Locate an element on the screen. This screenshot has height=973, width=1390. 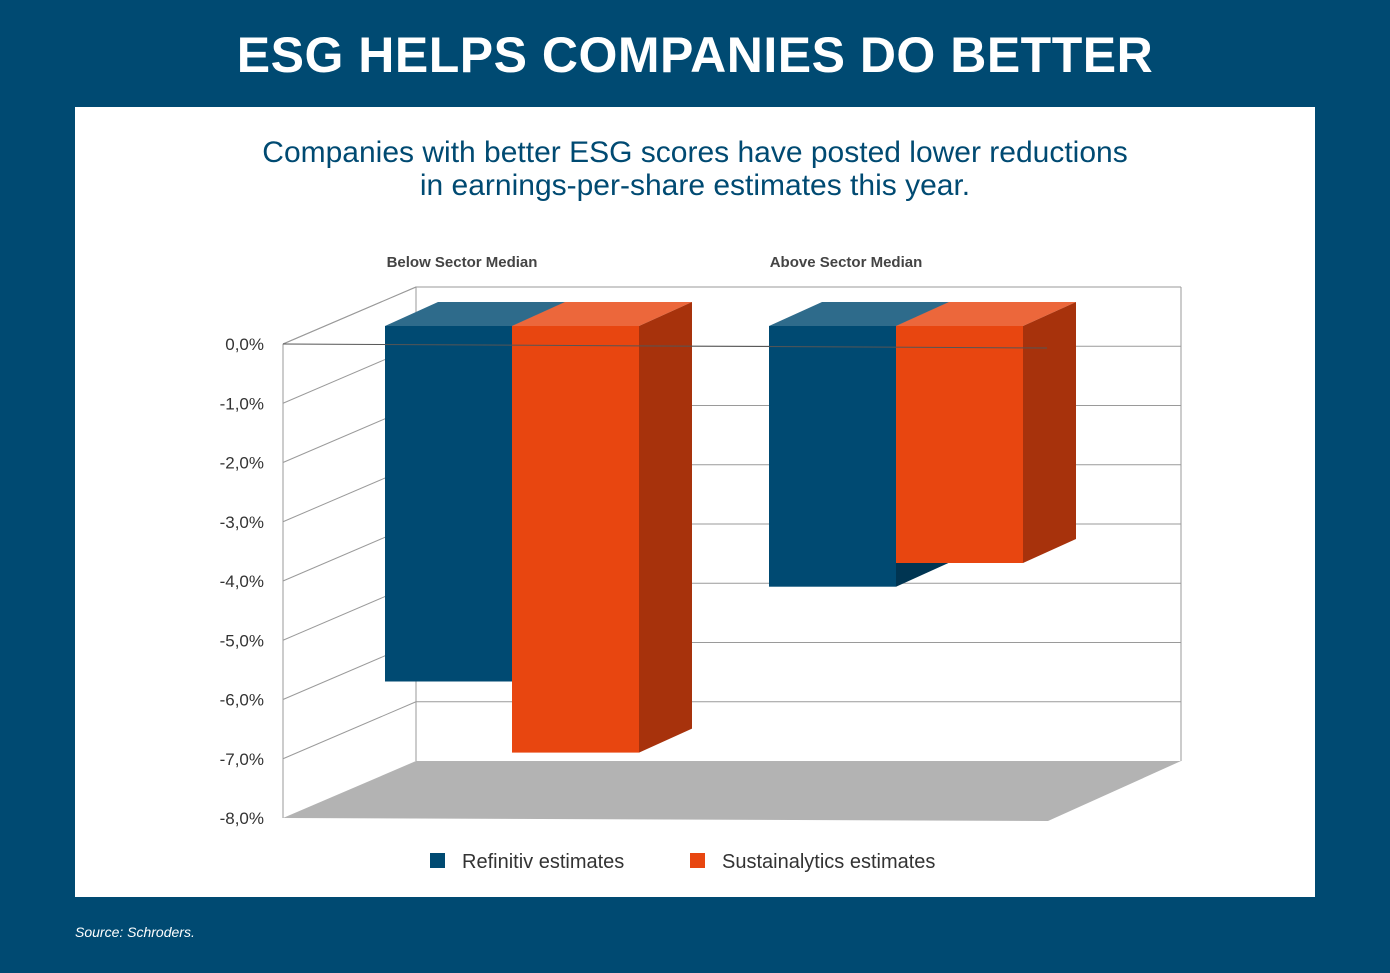
chart-floor is located at coordinates (732, 791).